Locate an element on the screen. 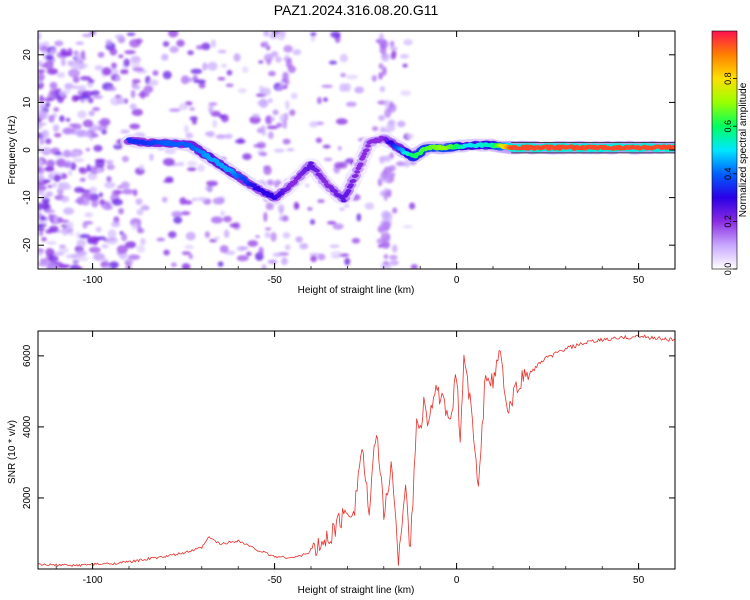 The image size is (750, 600). y-tick-label: 4000 is located at coordinates (27, 426).